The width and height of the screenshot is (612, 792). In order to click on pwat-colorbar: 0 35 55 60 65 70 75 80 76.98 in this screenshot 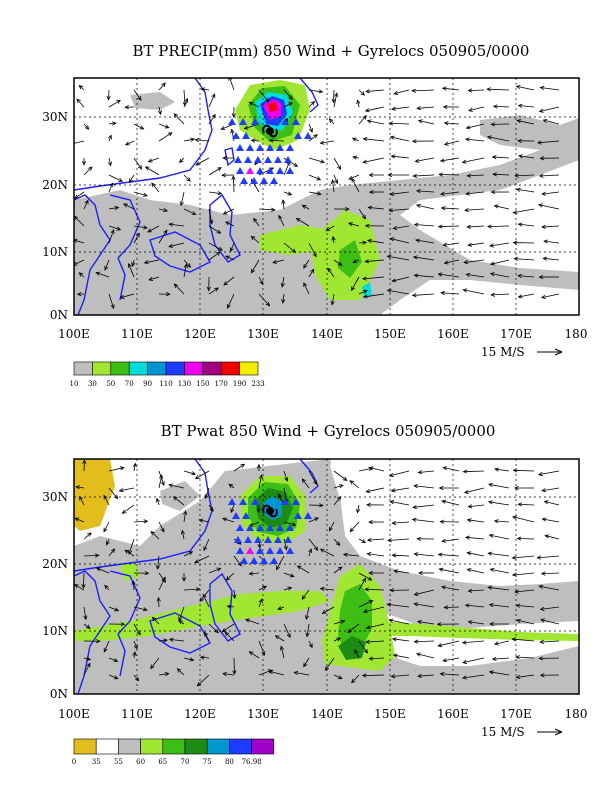, I will do `click(173, 752)`.